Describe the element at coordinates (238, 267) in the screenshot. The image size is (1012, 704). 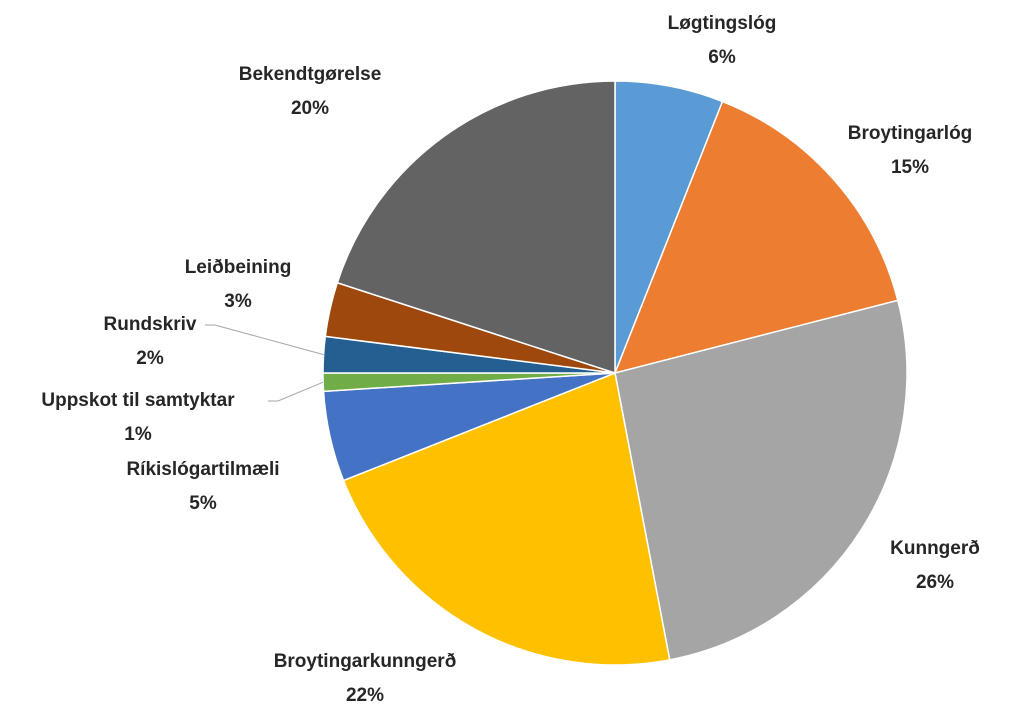
I see `slice-label: Leiðbeining` at that location.